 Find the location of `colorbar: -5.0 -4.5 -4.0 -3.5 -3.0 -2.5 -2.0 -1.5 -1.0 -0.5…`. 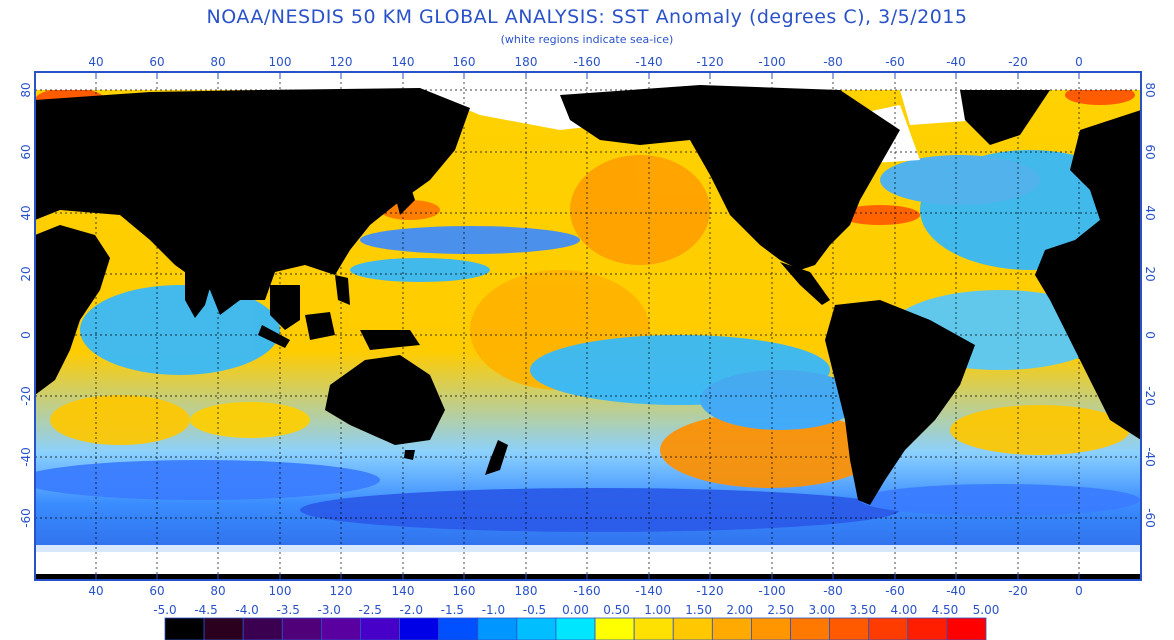

colorbar: -5.0 -4.5 -4.0 -3.5 -3.0 -2.5 -2.0 -1.5 -1.0 -0.5… is located at coordinates (576, 621).